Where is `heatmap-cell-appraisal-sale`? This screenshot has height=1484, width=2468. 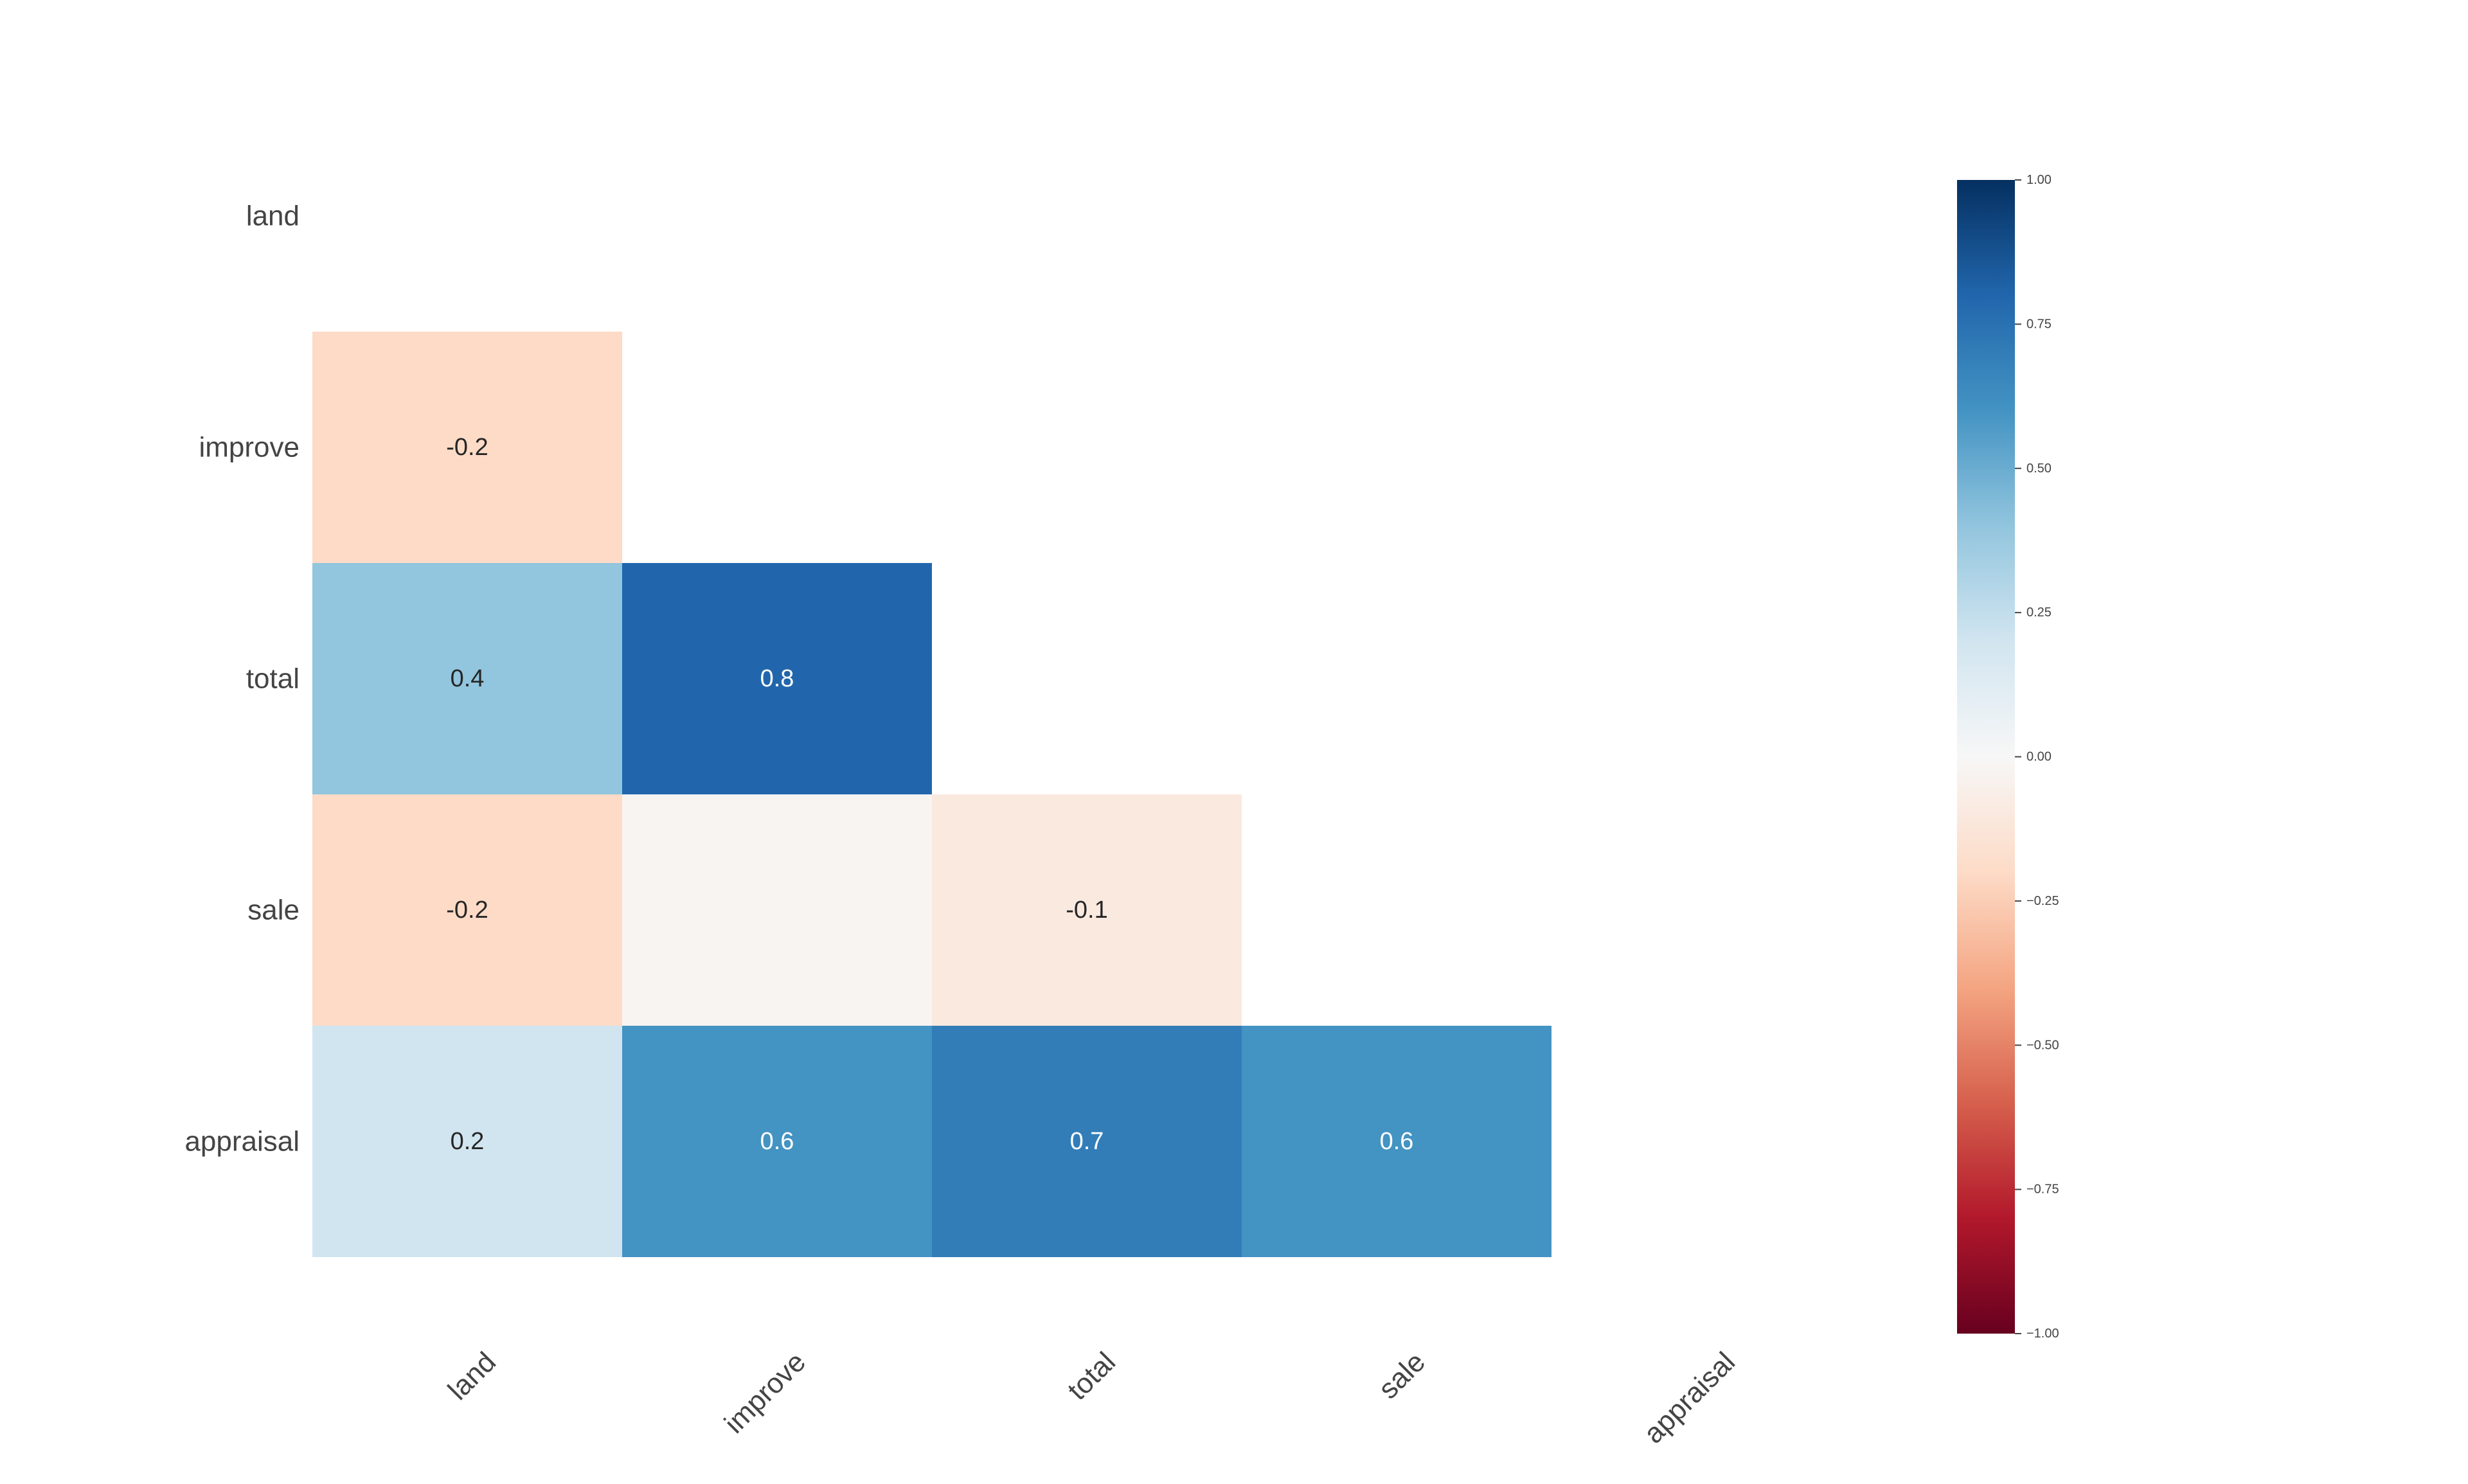
heatmap-cell-appraisal-sale is located at coordinates (1396, 1141).